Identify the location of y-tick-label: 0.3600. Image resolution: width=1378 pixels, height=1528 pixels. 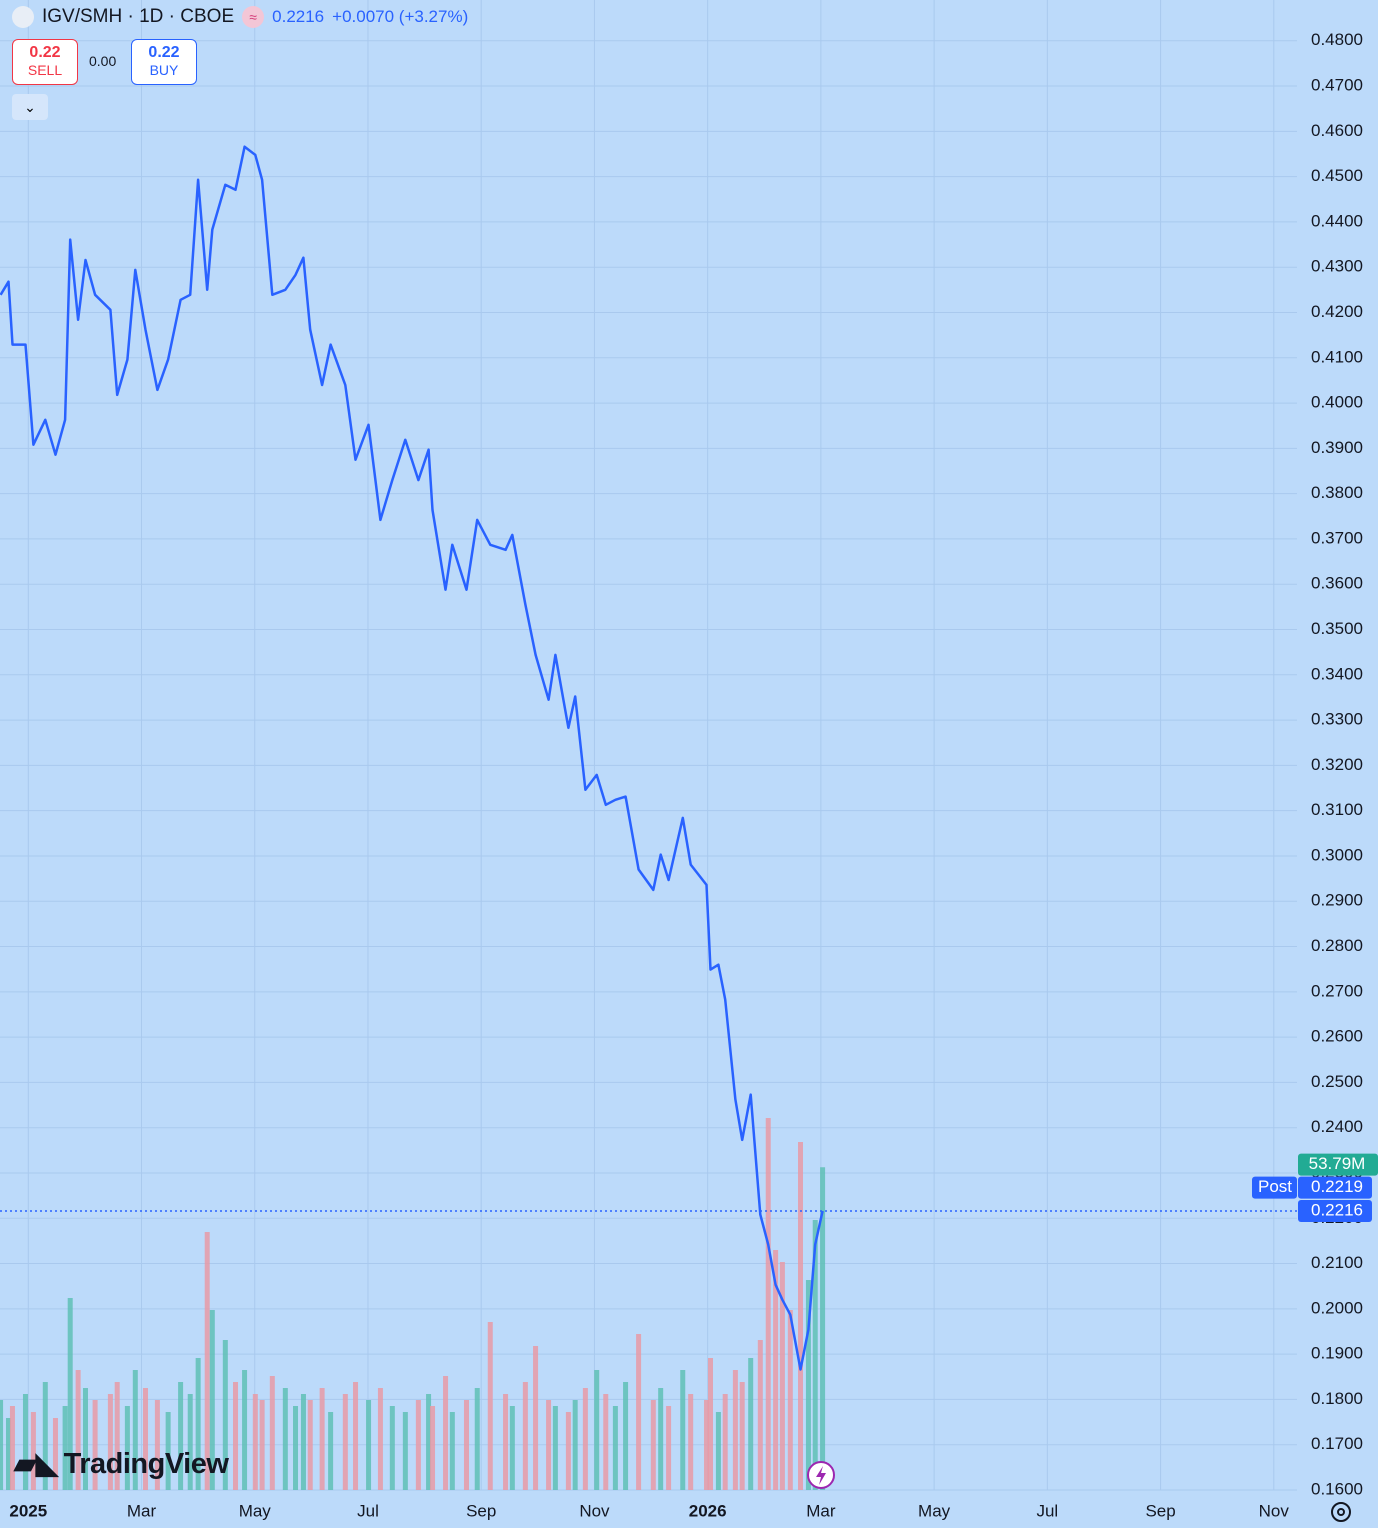
(1337, 583).